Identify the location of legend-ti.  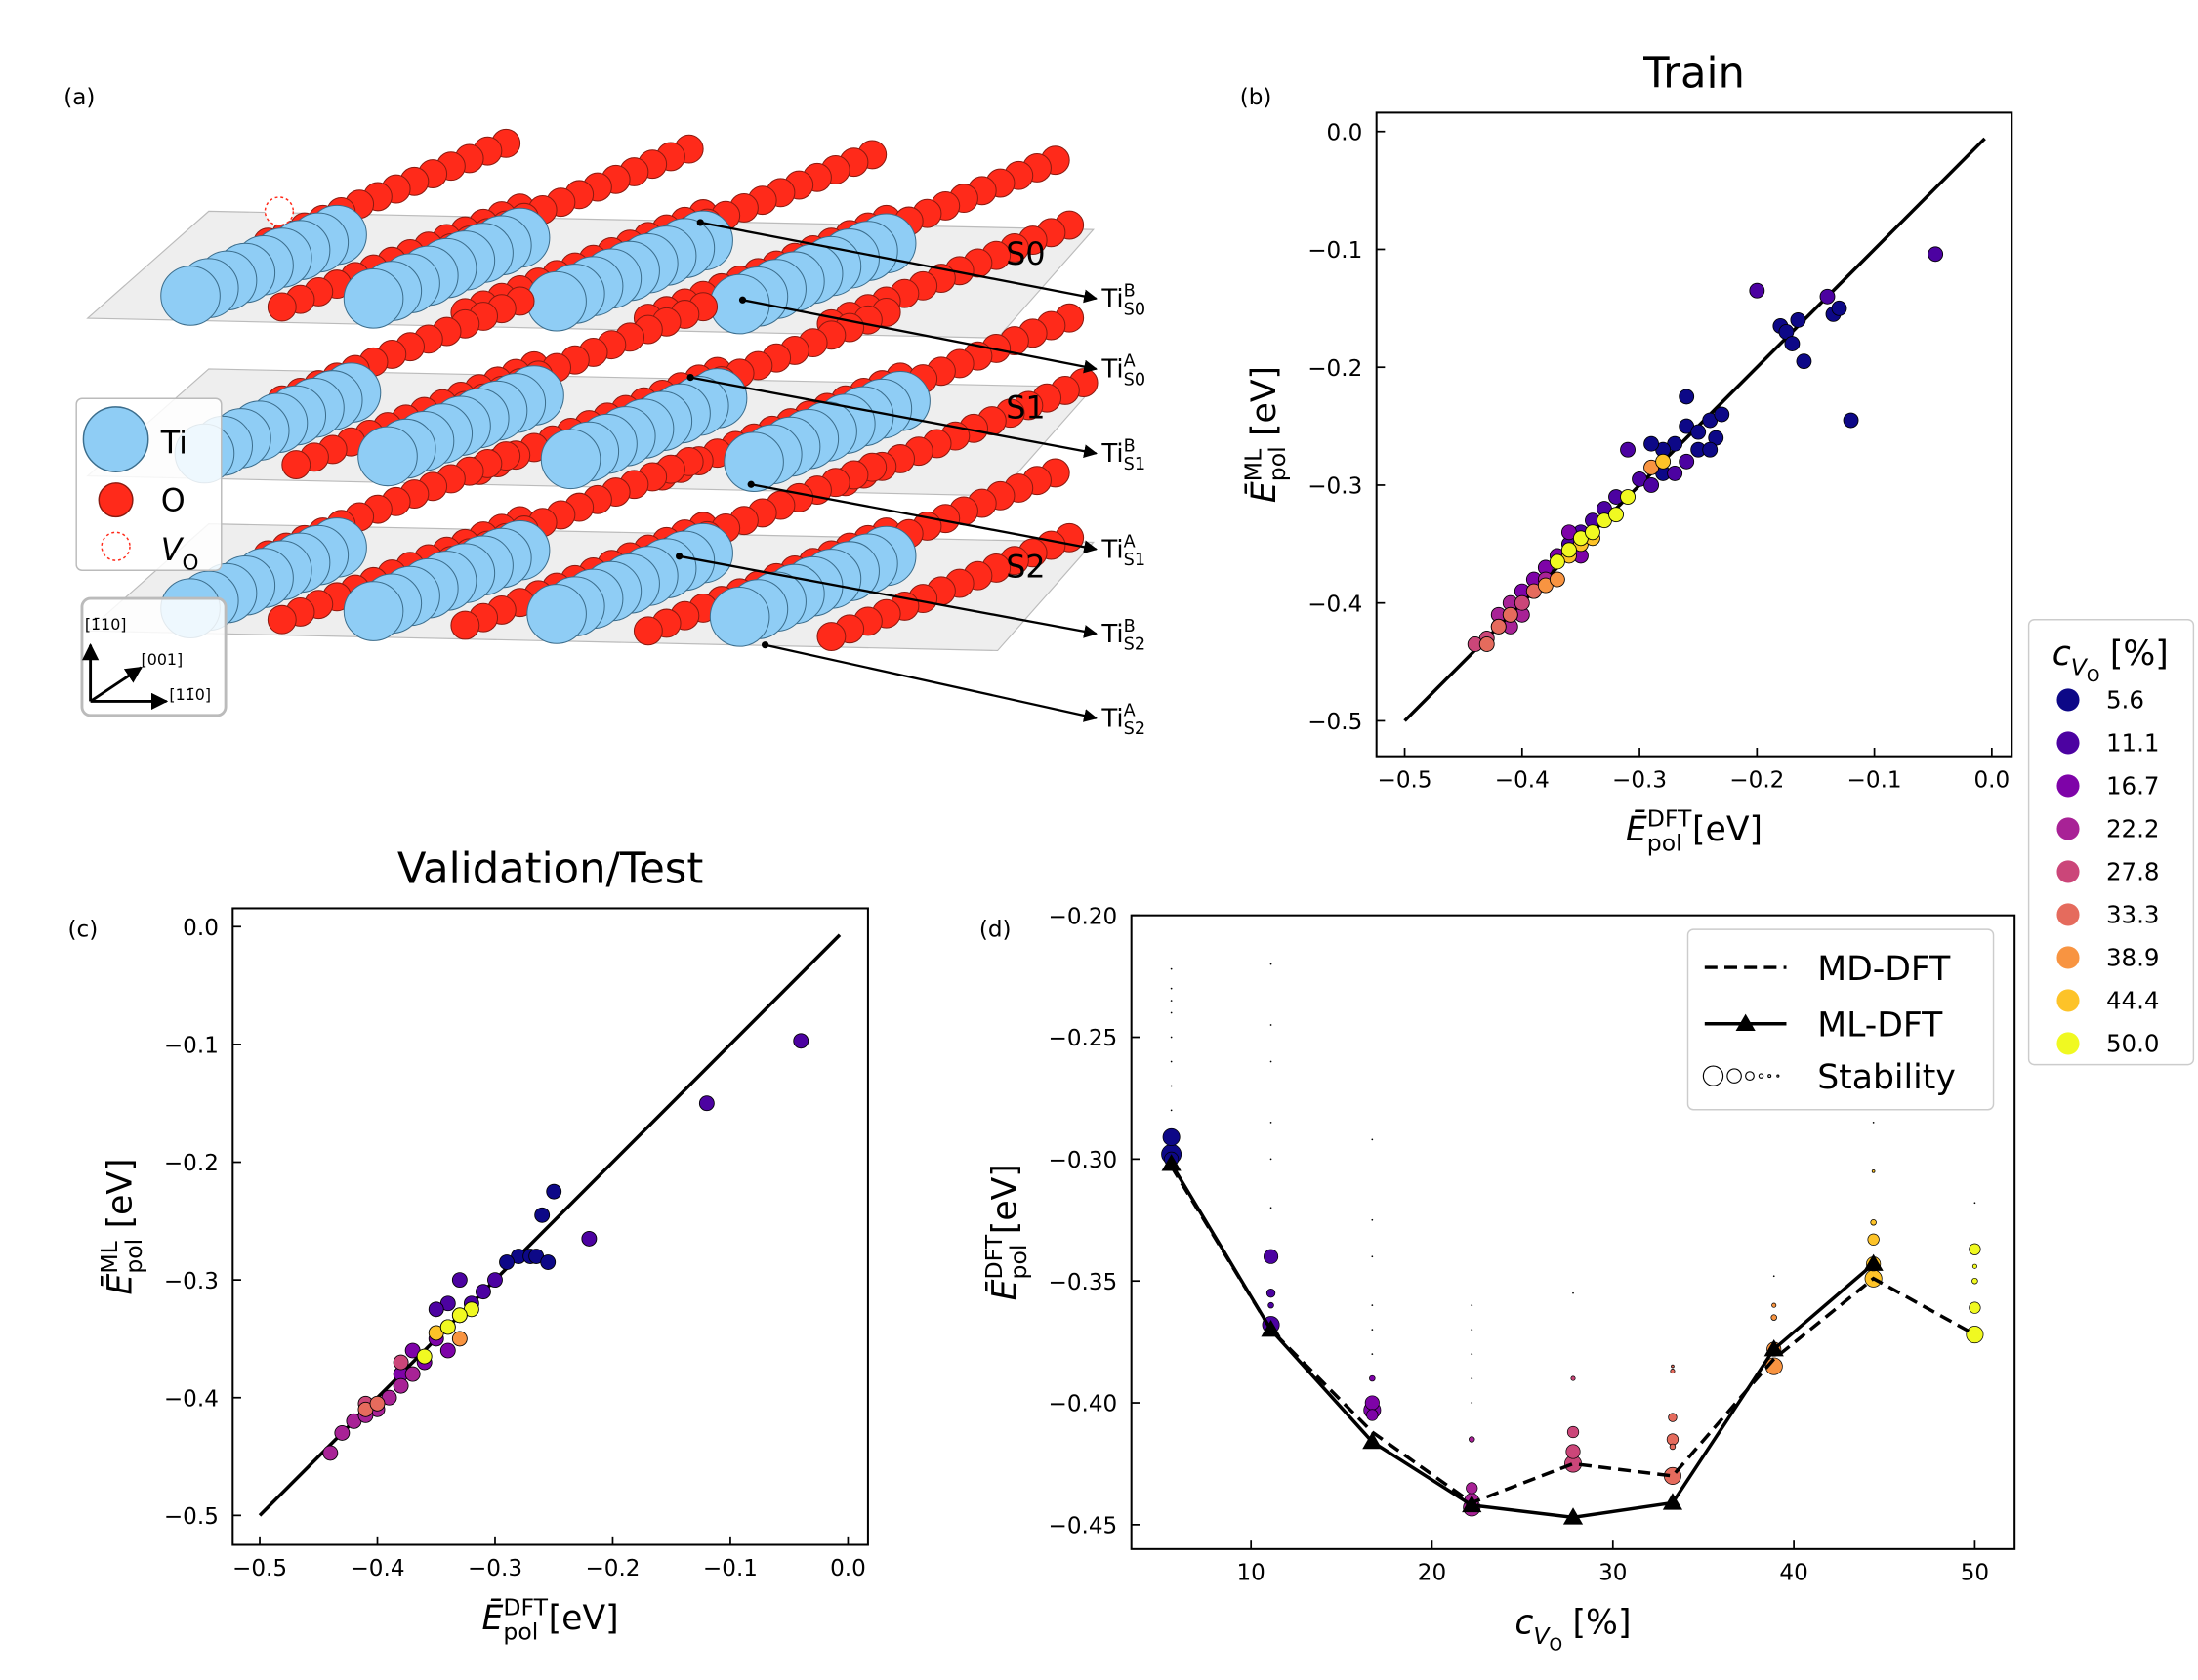
(115, 439).